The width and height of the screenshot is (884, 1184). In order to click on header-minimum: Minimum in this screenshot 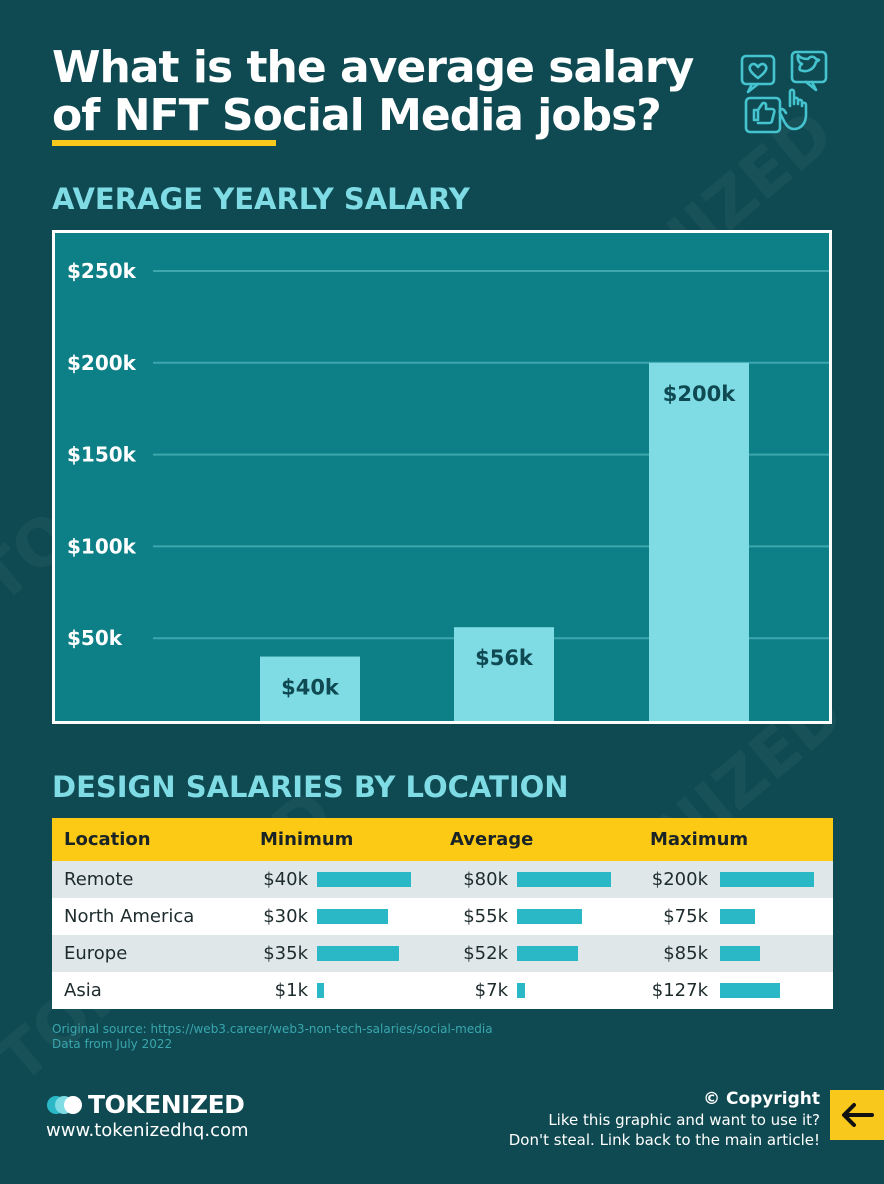, I will do `click(307, 839)`.